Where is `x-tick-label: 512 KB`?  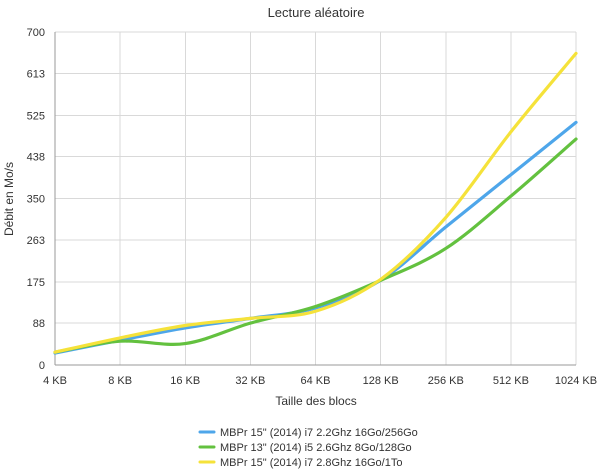 x-tick-label: 512 KB is located at coordinates (511, 381).